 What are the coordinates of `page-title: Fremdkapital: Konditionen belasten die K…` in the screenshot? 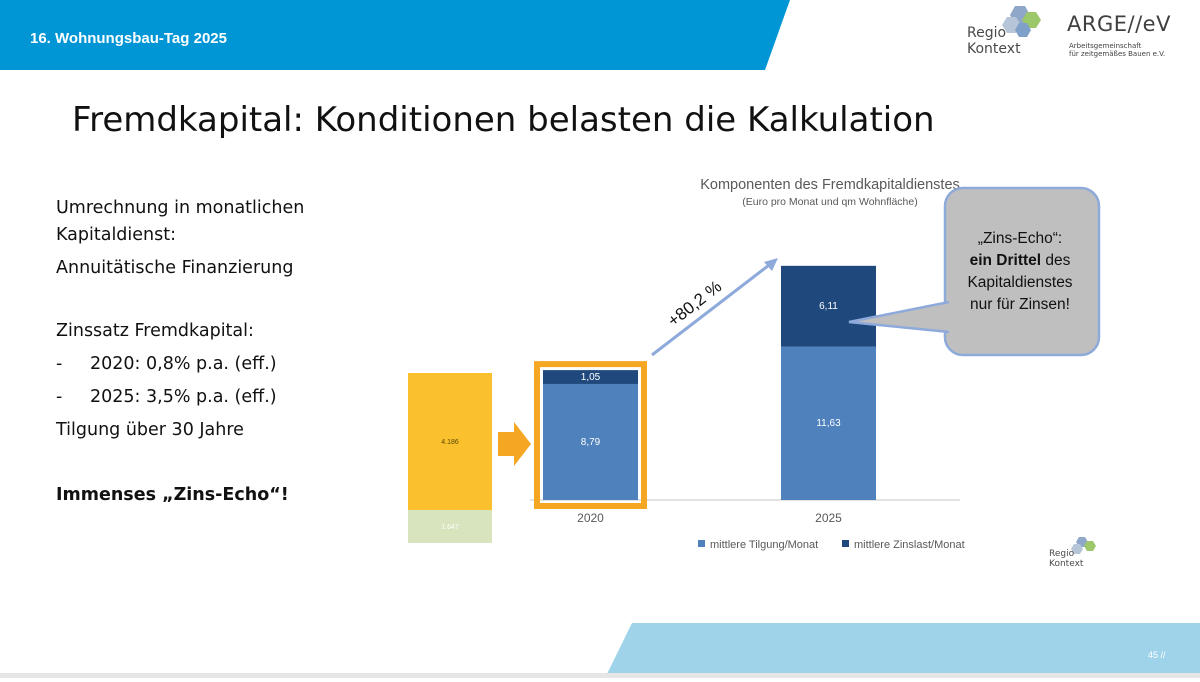 It's located at (503, 120).